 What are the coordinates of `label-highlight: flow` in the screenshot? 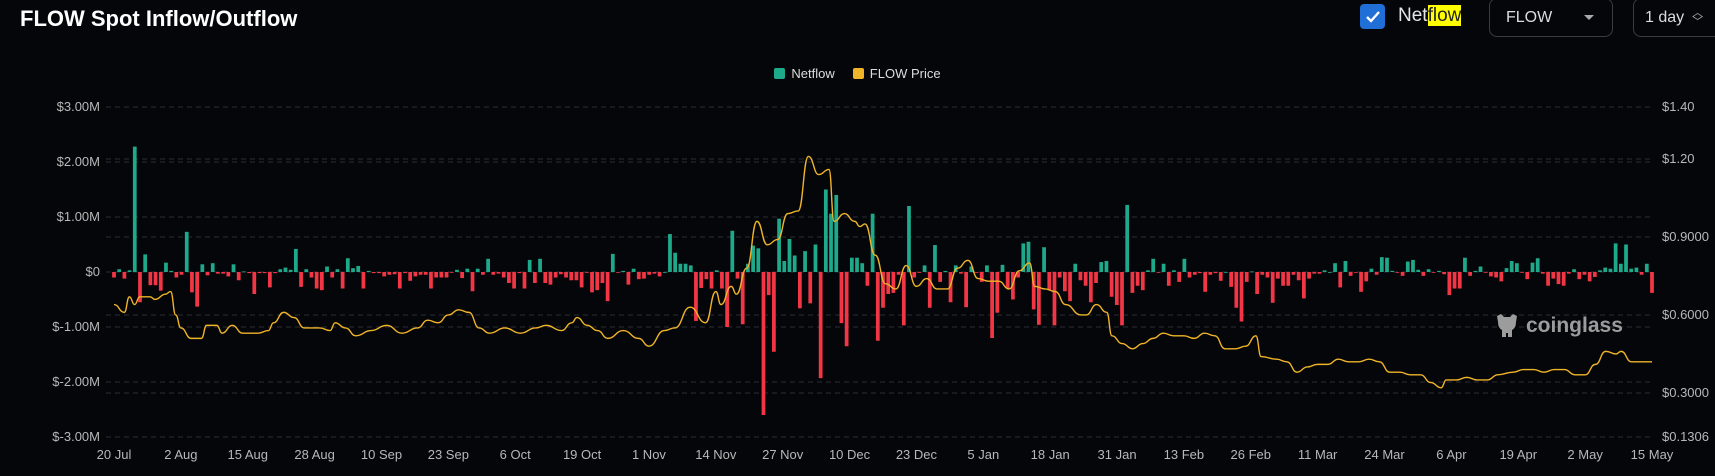 It's located at (1444, 15).